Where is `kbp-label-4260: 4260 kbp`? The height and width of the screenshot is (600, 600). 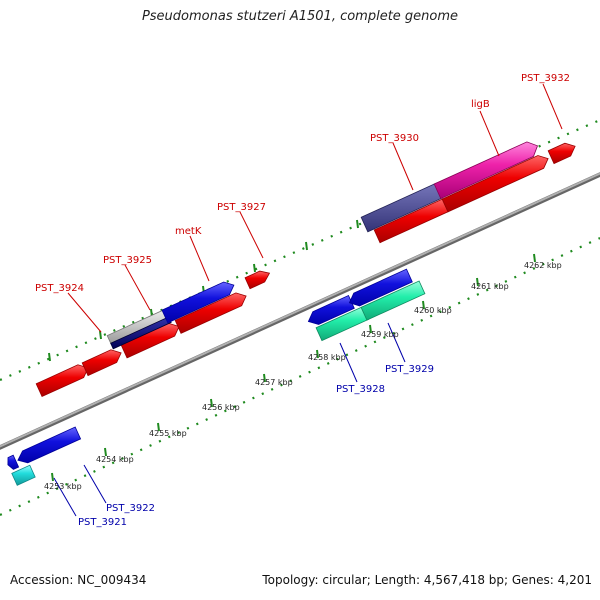 kbp-label-4260: 4260 kbp is located at coordinates (433, 310).